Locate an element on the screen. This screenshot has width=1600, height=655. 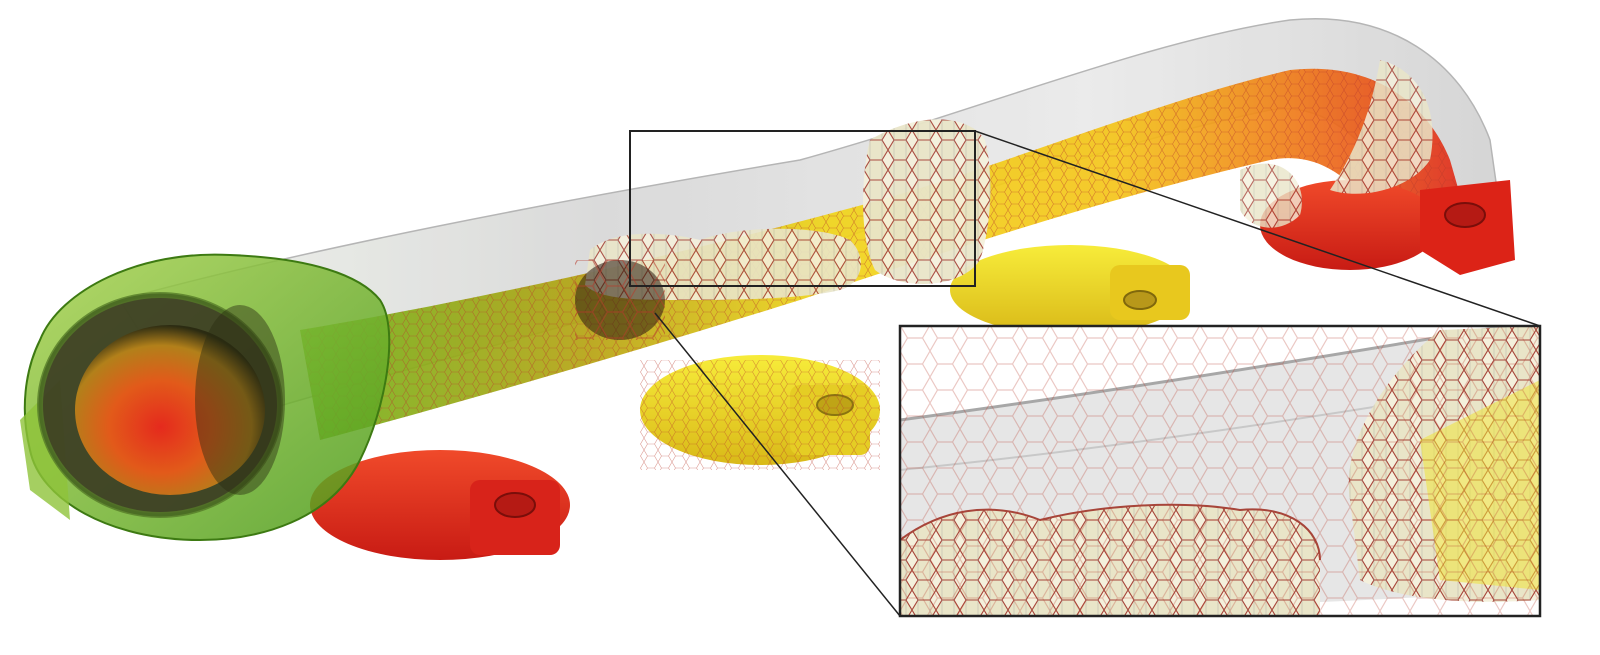
inlet-flange is located at coordinates (205, 397).